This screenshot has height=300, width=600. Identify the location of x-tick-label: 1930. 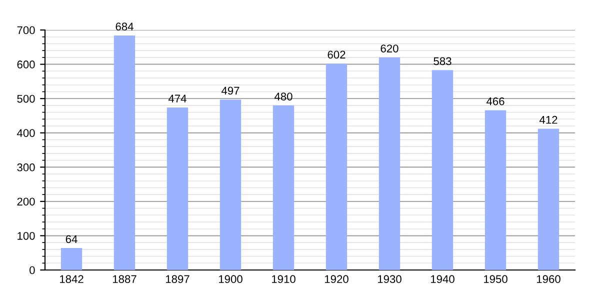
(390, 279).